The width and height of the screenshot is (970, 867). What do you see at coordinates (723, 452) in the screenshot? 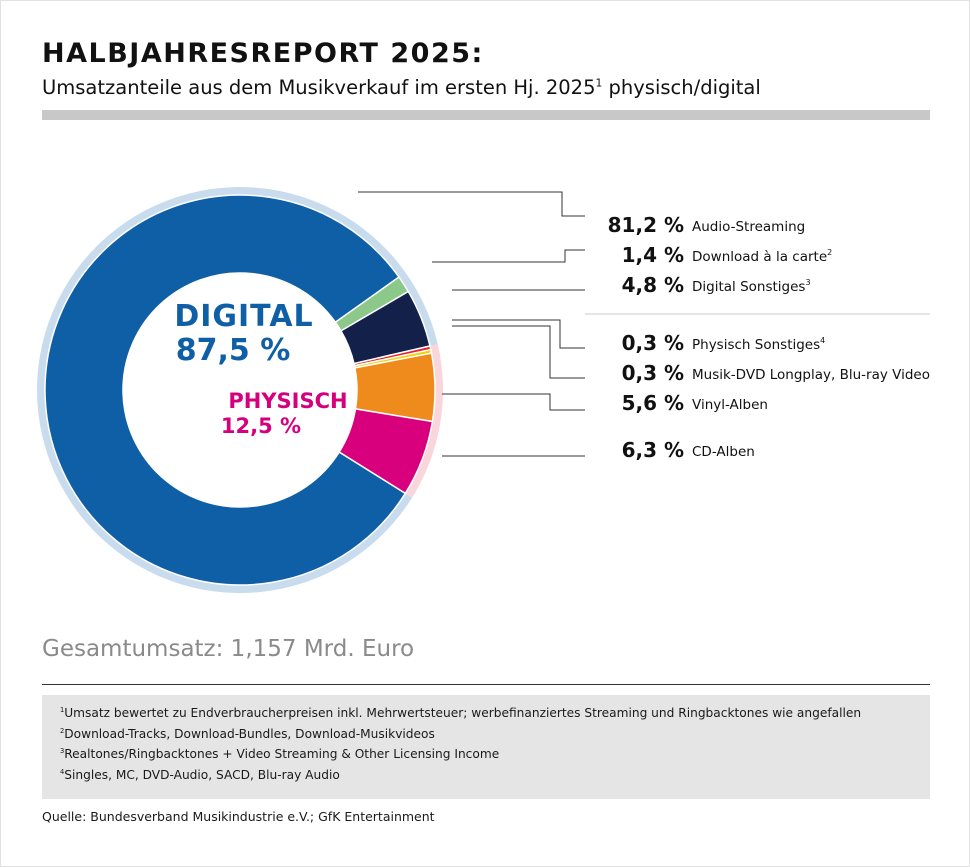
I see `legend-label: CD-Alben` at bounding box center [723, 452].